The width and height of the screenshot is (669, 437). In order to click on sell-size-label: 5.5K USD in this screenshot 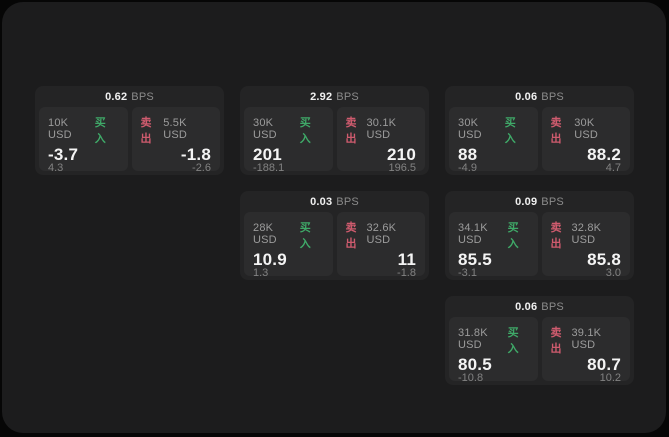, I will do `click(175, 129)`.